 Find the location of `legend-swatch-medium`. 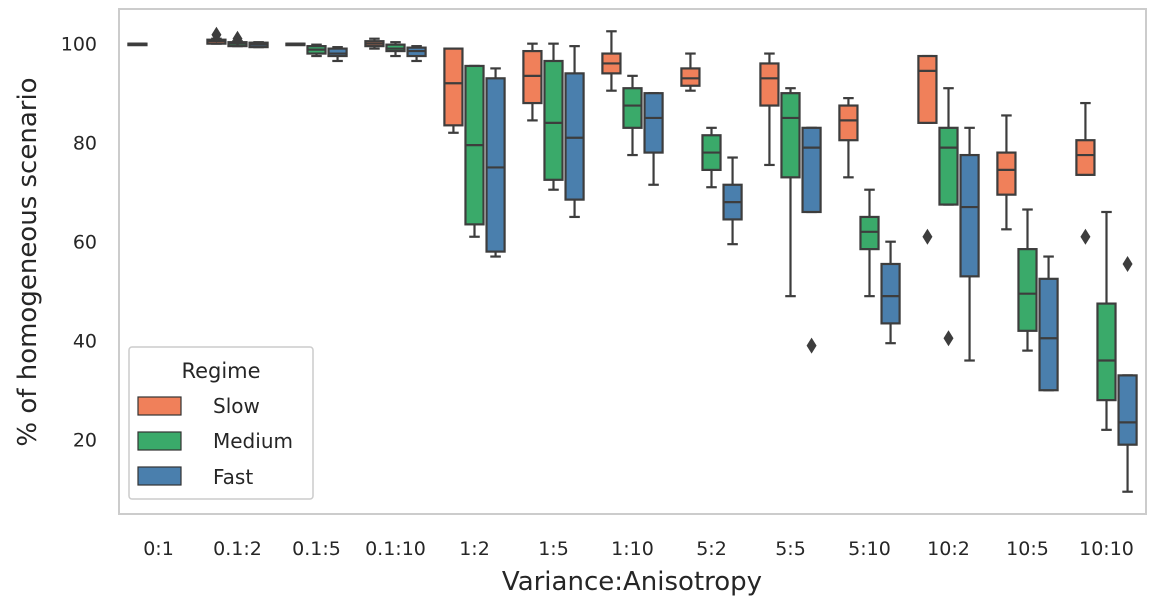

legend-swatch-medium is located at coordinates (159, 441).